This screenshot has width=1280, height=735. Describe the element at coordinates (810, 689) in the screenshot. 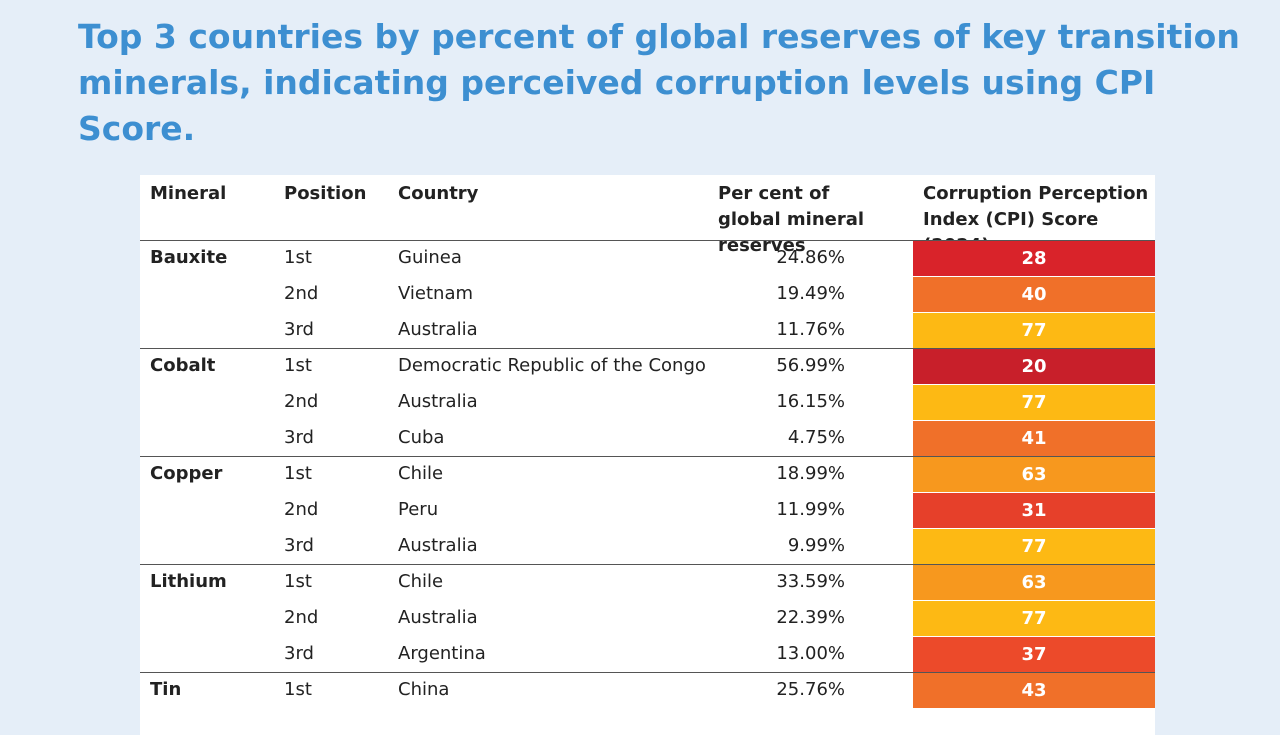

I see `percent: 25.76%` at that location.